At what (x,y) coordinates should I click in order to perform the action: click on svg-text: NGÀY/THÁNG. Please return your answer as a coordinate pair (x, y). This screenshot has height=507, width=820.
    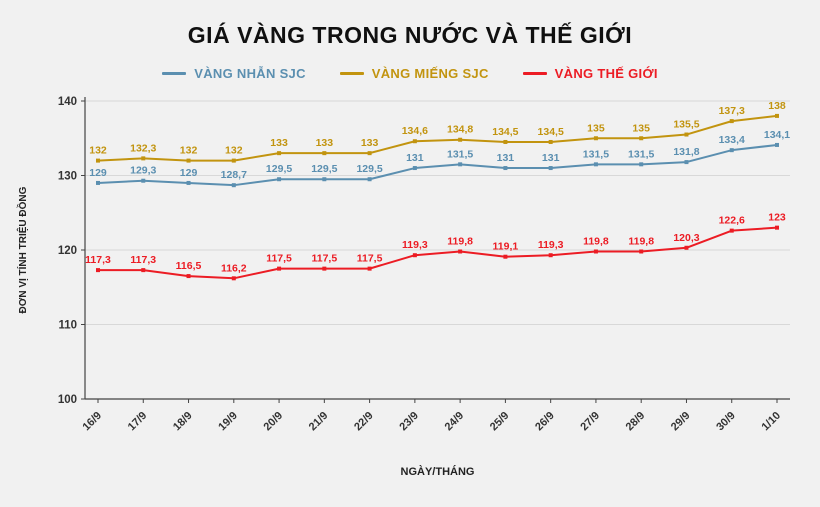
    Looking at the image, I should click on (438, 471).